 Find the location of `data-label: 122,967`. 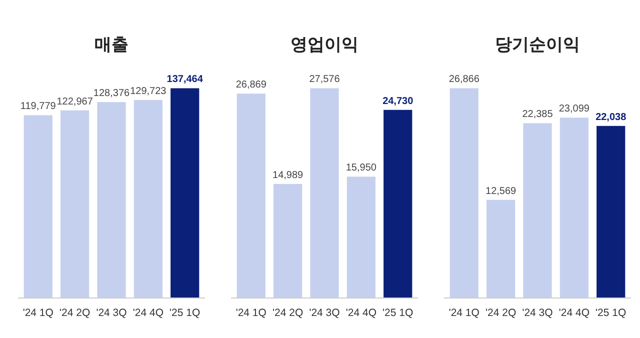

data-label: 122,967 is located at coordinates (75, 102).